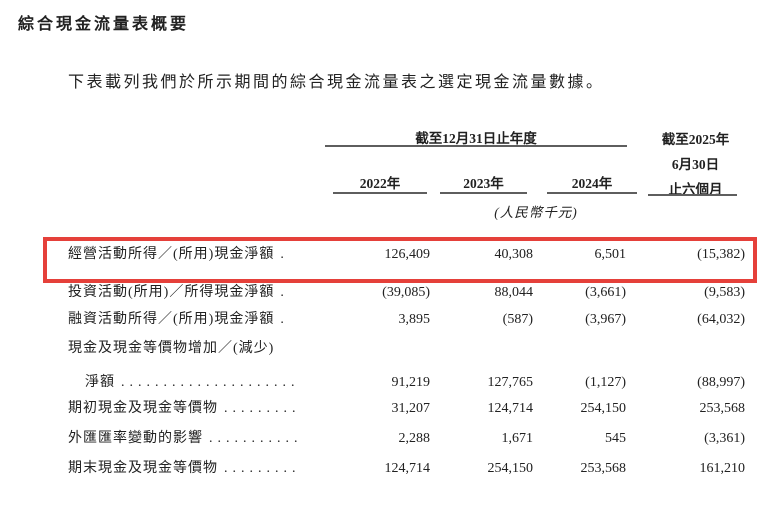 The image size is (770, 525). I want to click on interim-header-line1: 截至2025年, so click(695, 139).